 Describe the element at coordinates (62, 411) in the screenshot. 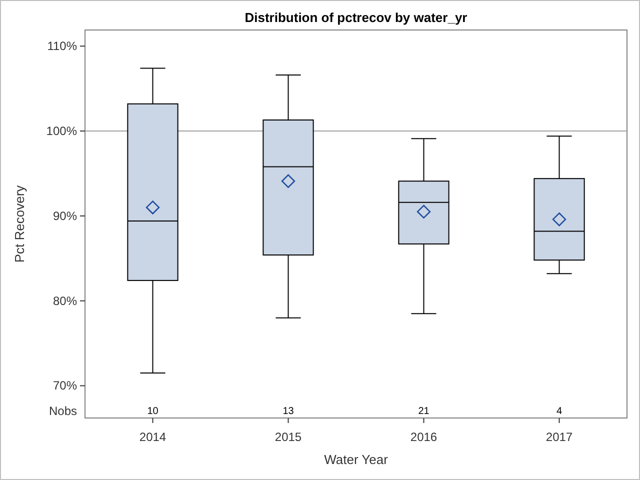

I see `text: Nobs` at that location.